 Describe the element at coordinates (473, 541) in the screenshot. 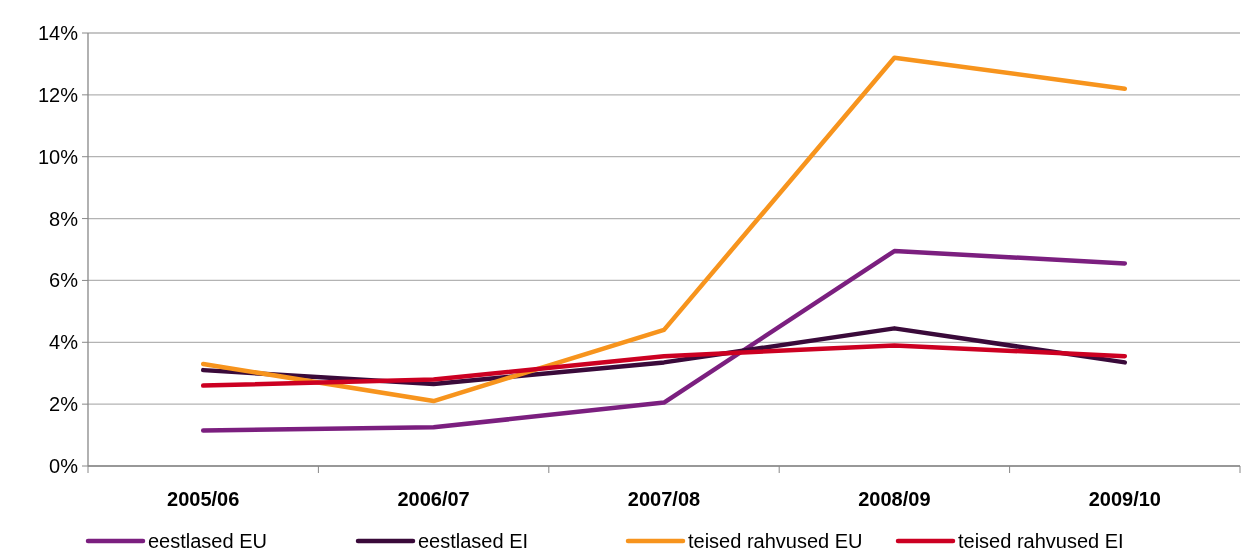

I see `legend-label: eestlased EI` at that location.